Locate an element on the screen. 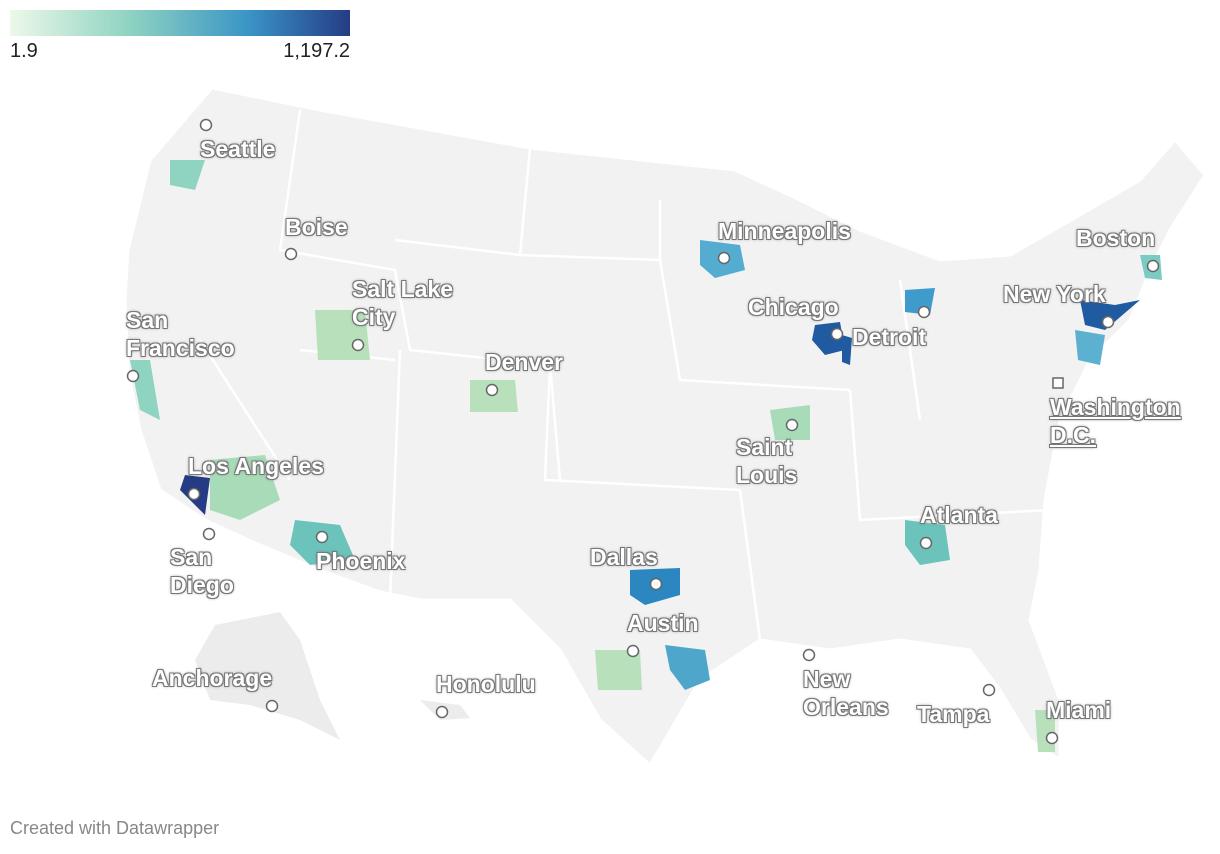 Image resolution: width=1220 pixels, height=854 pixels. alaska is located at coordinates (267, 676).